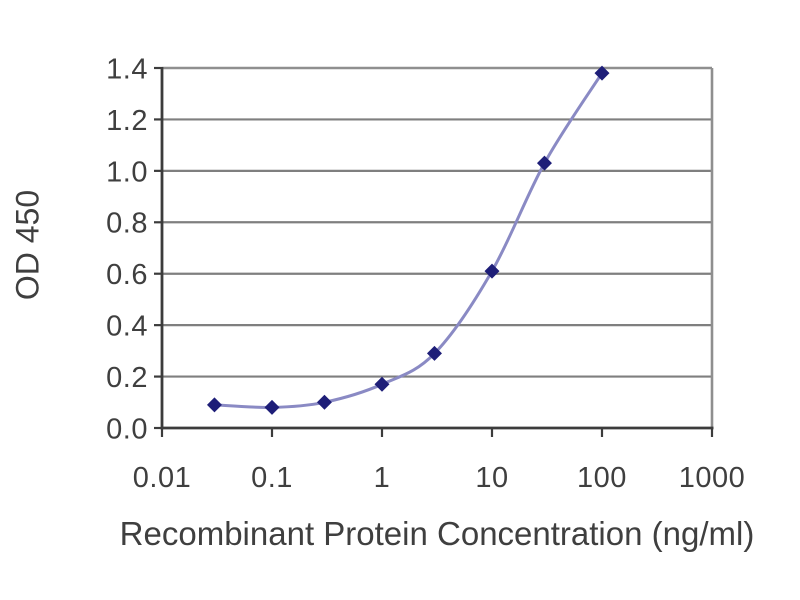  I want to click on y-tick-label: 1.0, so click(127, 172).